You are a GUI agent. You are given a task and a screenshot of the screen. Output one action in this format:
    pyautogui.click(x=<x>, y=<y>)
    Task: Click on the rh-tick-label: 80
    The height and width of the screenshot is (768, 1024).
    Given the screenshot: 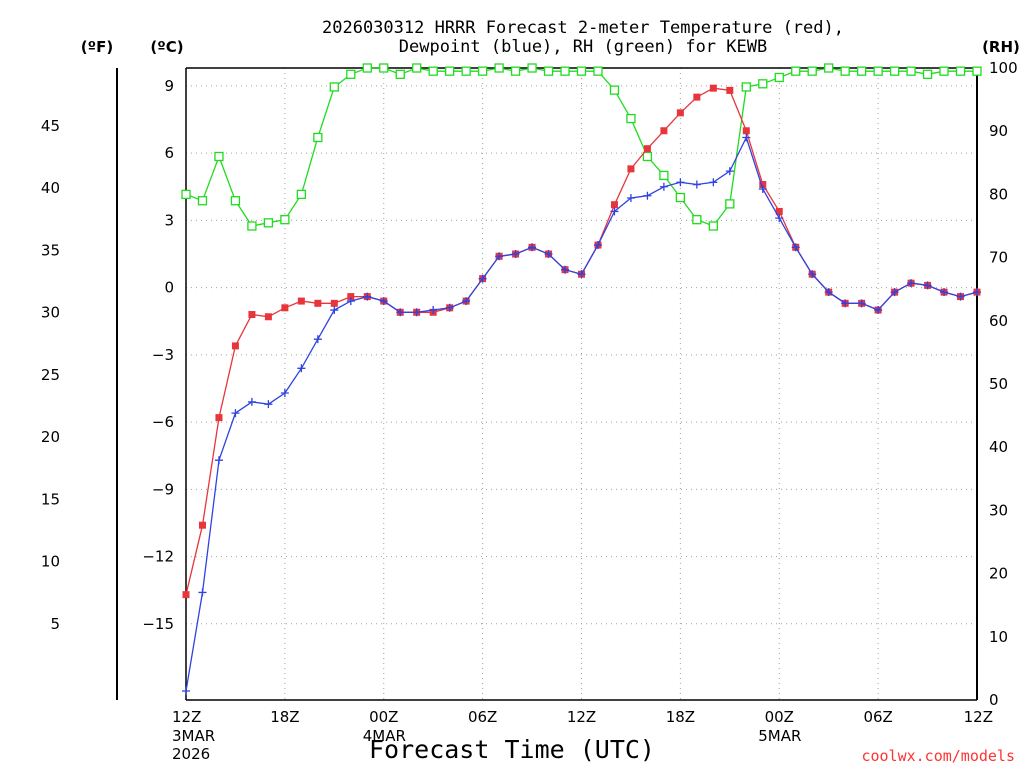 What is the action you would take?
    pyautogui.click(x=998, y=194)
    